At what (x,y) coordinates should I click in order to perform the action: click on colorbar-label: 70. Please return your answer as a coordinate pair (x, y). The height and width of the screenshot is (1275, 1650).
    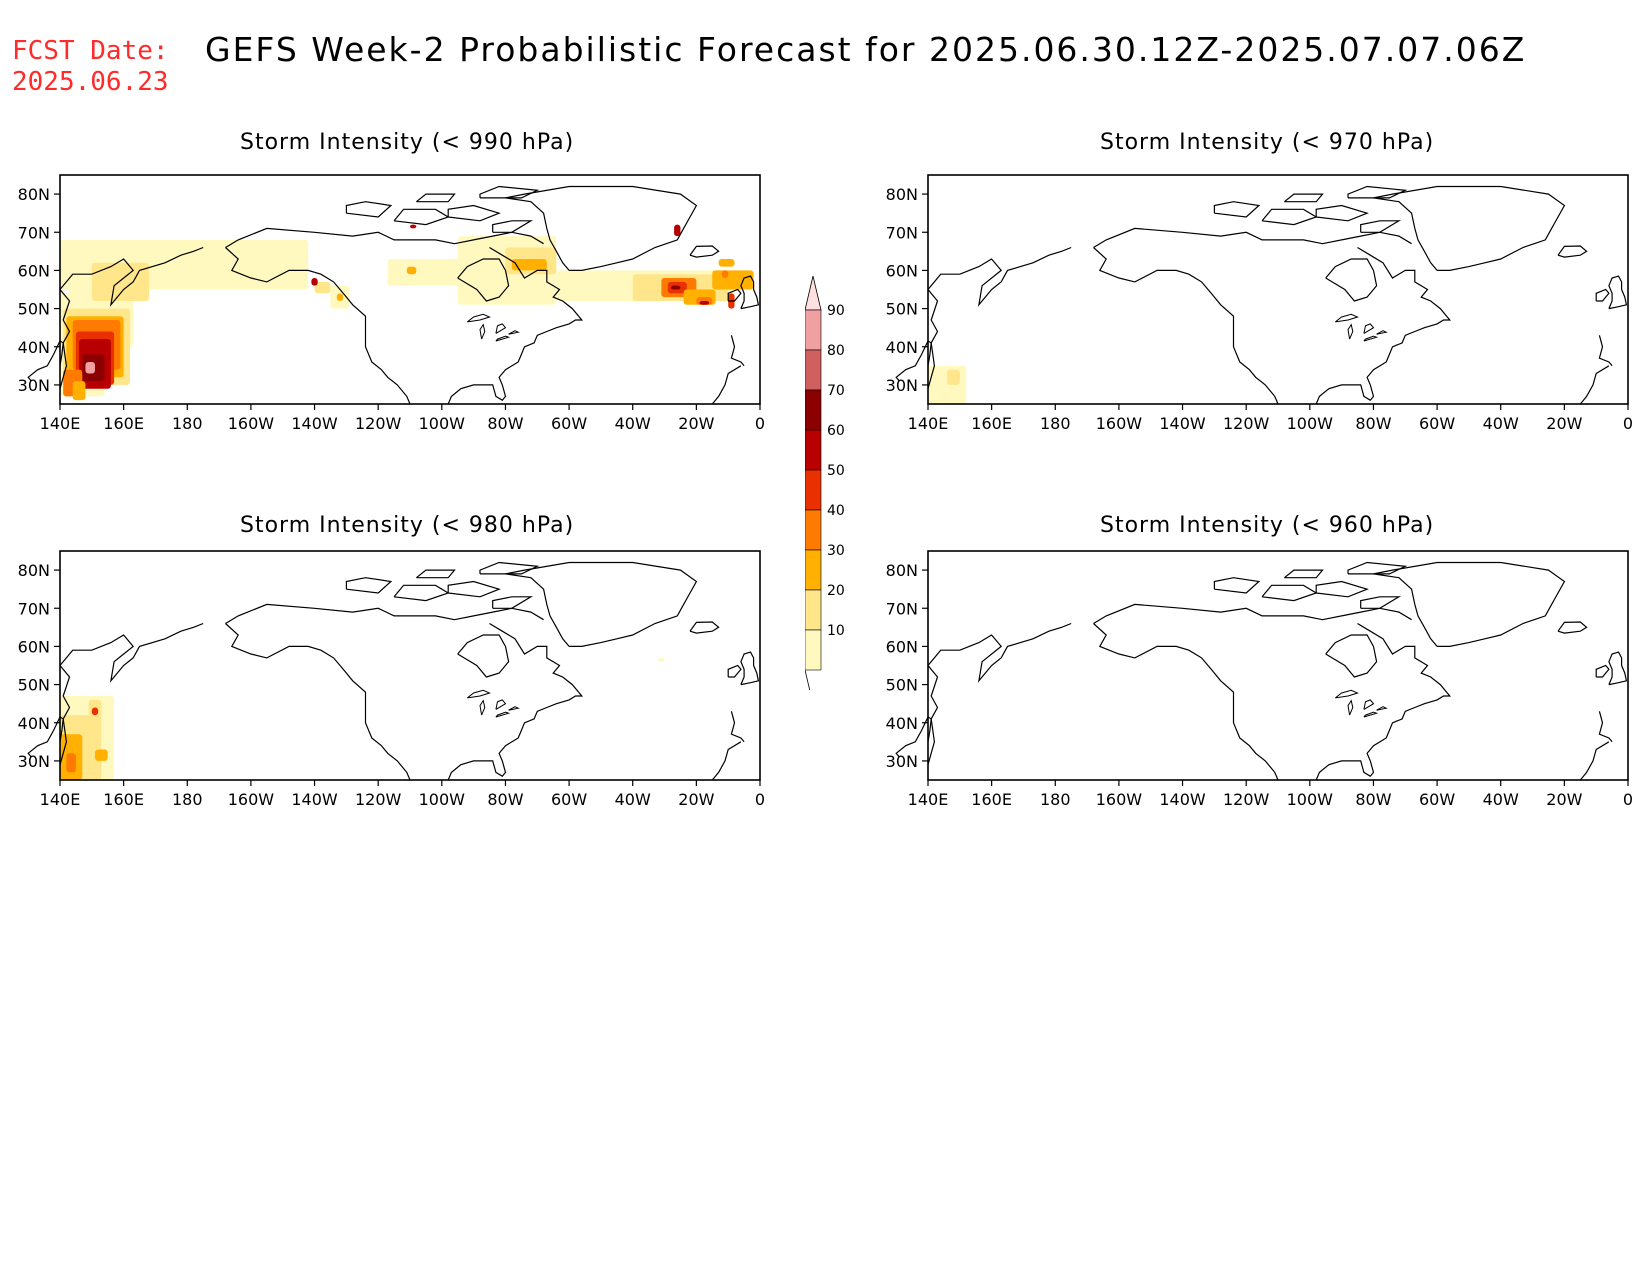
    Looking at the image, I should click on (836, 391).